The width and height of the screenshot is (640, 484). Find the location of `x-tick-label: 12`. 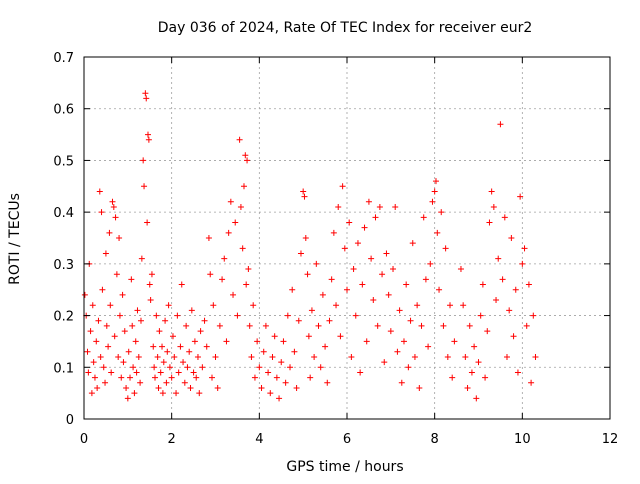

x-tick-label: 12 is located at coordinates (610, 439).